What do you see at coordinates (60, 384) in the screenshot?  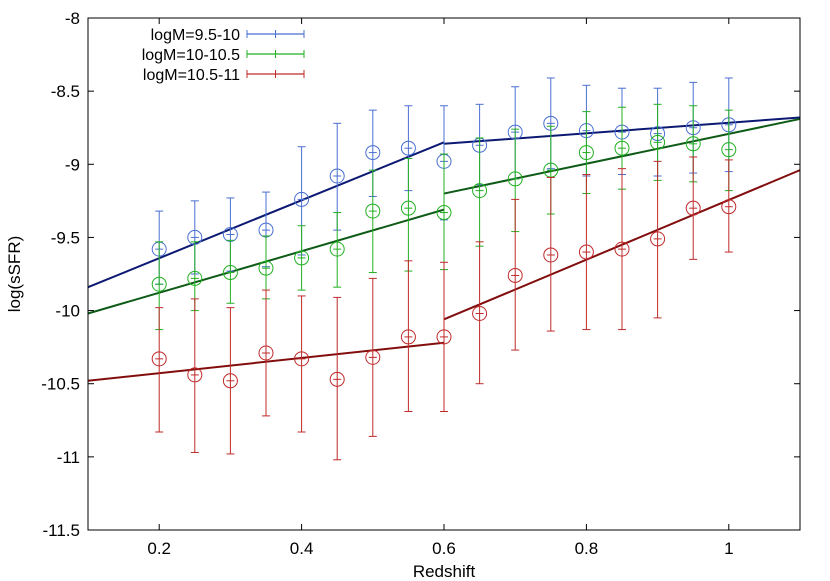 I see `y-tick-label: -10.5` at bounding box center [60, 384].